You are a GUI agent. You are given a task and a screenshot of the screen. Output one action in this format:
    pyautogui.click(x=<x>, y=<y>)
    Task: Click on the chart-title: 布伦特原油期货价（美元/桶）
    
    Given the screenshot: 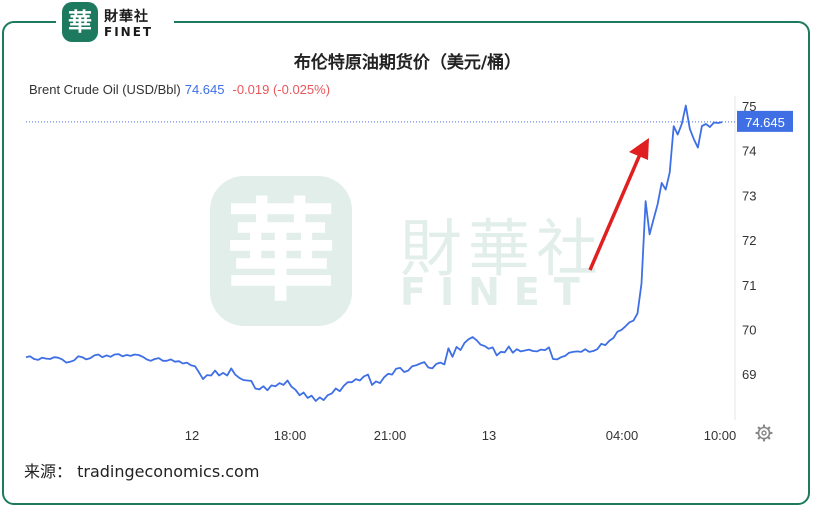 What is the action you would take?
    pyautogui.click(x=407, y=63)
    